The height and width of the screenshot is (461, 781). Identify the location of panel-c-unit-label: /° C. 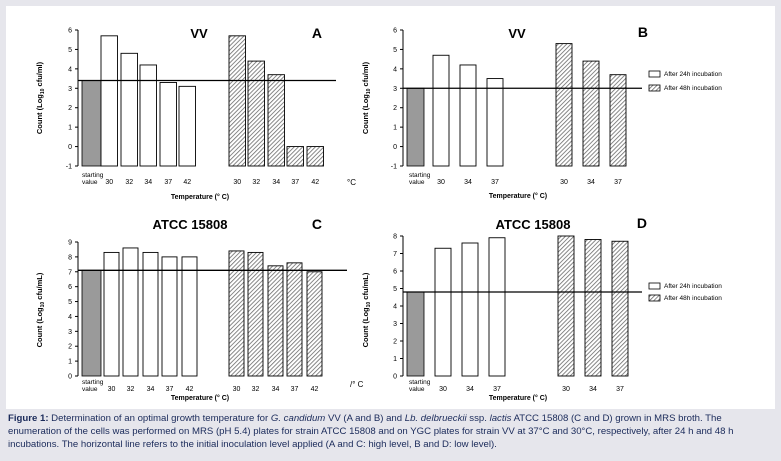
(357, 384).